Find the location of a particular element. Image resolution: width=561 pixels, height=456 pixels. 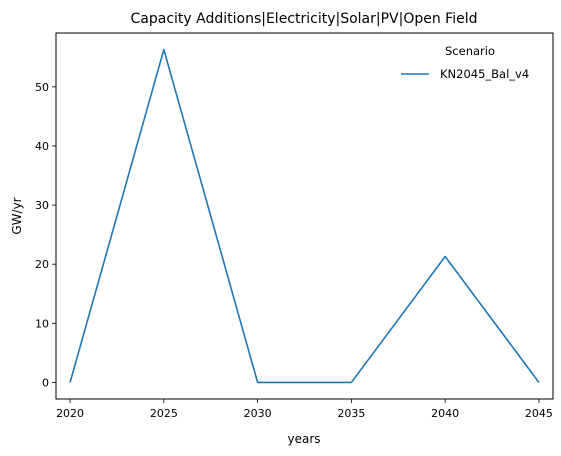

legend-label-kn2045-bal-v4: KN2045_Bal_v4 is located at coordinates (484, 74).